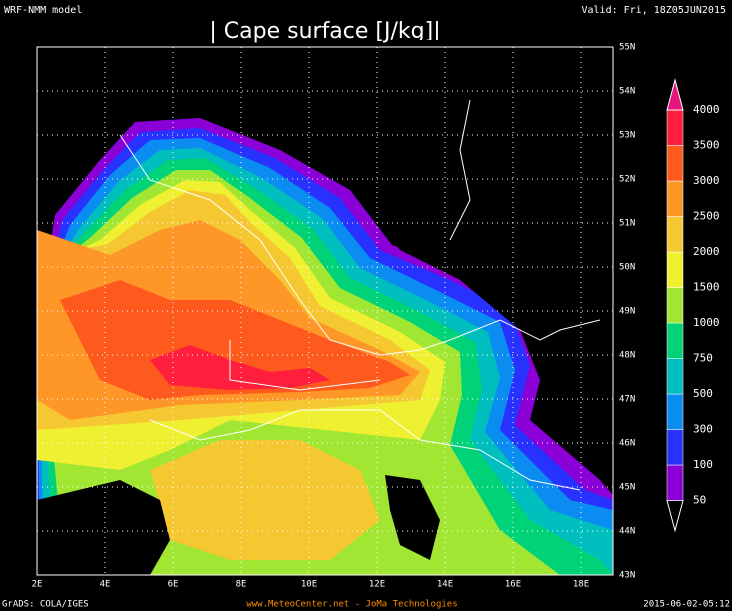  What do you see at coordinates (351, 605) in the screenshot?
I see `footer-center: www.MeteoCenter.net - JoMa Technologies` at bounding box center [351, 605].